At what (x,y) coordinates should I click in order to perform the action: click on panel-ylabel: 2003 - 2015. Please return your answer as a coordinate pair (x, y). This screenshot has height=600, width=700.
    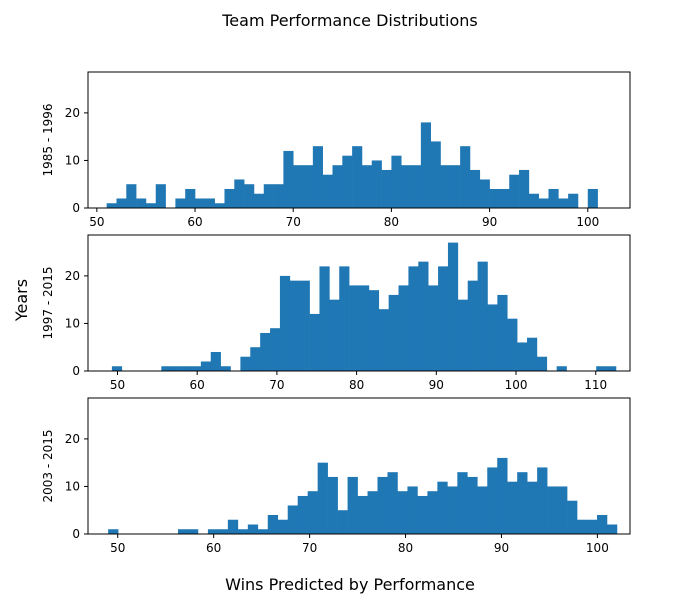
    Looking at the image, I should click on (48, 465).